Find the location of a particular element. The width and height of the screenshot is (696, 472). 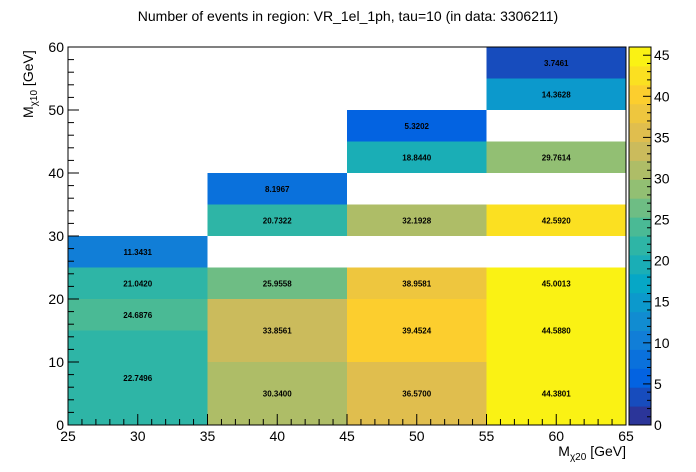

x-axis-label: Mχ20 [GeV] is located at coordinates (592, 453).